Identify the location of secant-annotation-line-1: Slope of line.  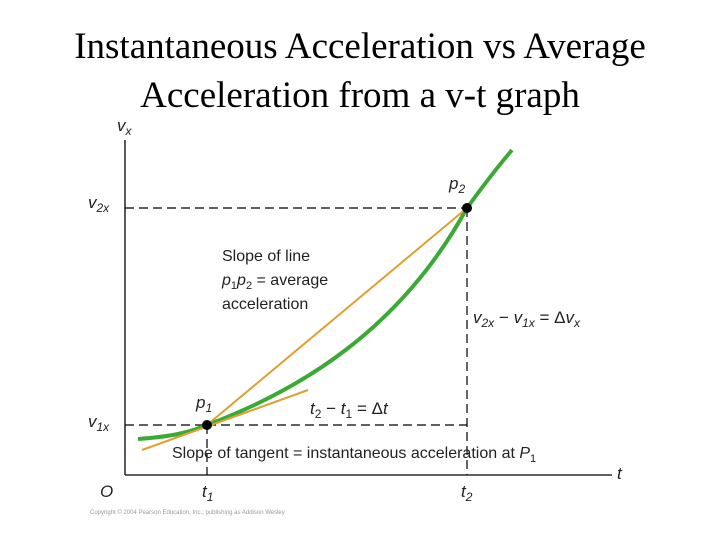
(266, 256).